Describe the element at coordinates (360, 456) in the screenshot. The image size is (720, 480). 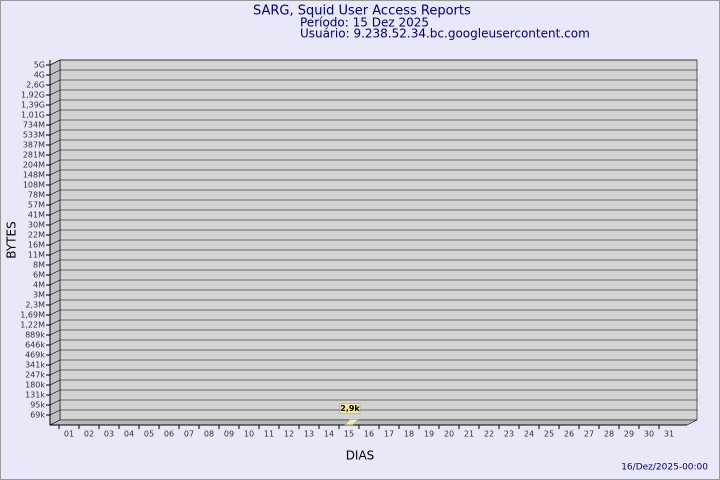
I see `x-axis-label: DIAS` at that location.